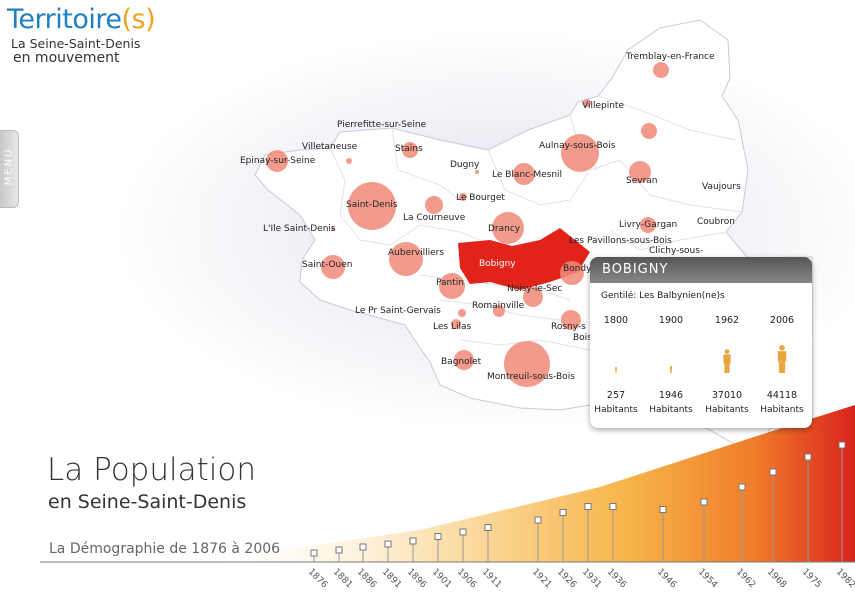 Image resolution: width=855 pixels, height=593 pixels. What do you see at coordinates (568, 327) in the screenshot?
I see `label-commune: Rosny-s` at bounding box center [568, 327].